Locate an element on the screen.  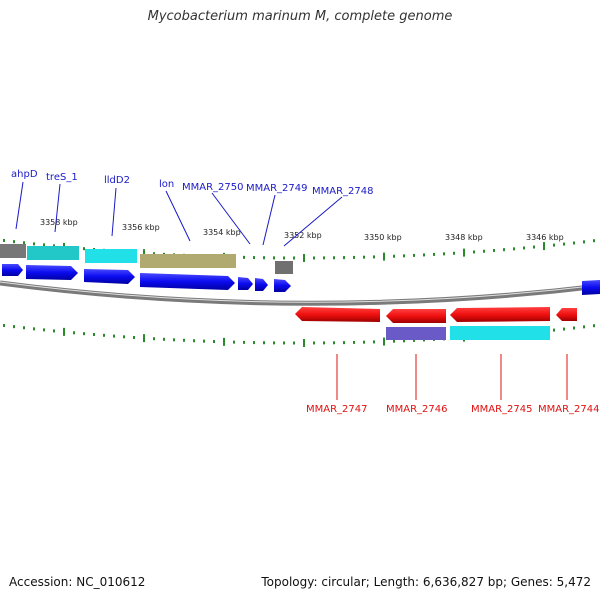
accession-text: Accession: NC_010612 is located at coordinates (77, 582).